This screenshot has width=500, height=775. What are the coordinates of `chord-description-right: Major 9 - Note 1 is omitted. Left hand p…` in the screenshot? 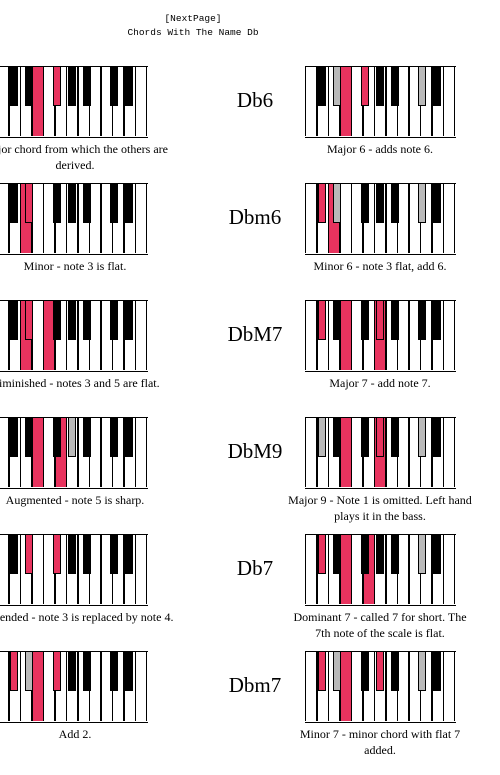 It's located at (380, 508).